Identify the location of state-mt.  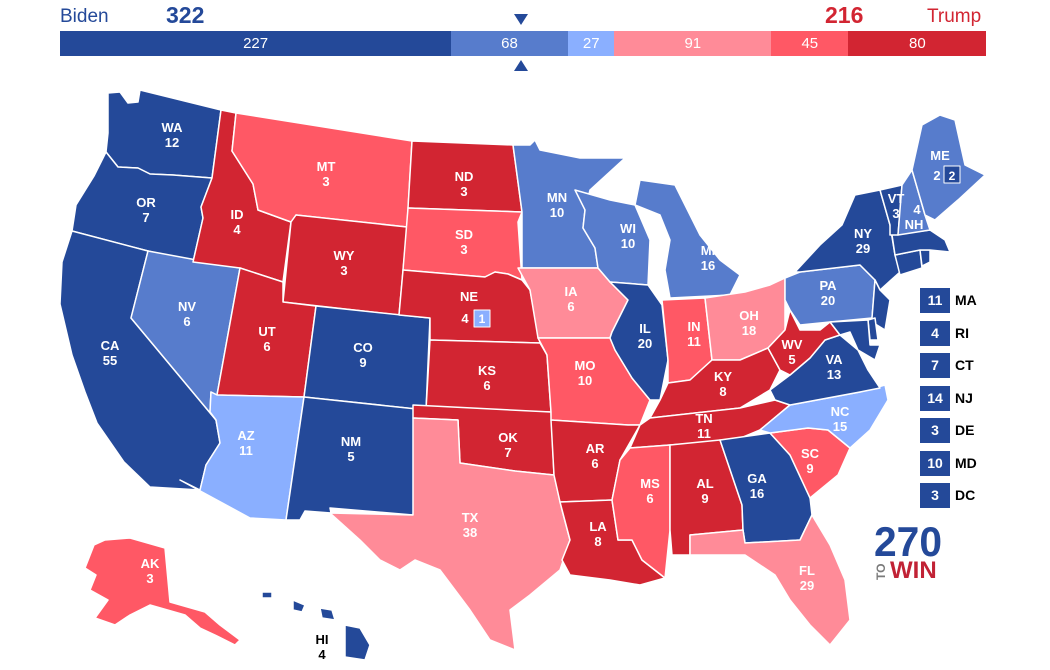
(322, 170).